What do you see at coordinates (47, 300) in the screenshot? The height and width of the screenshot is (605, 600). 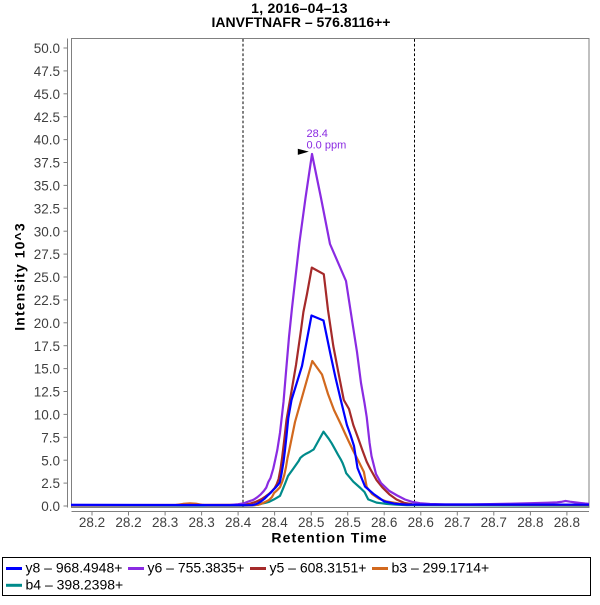 I see `svg-text: 22.5` at bounding box center [47, 300].